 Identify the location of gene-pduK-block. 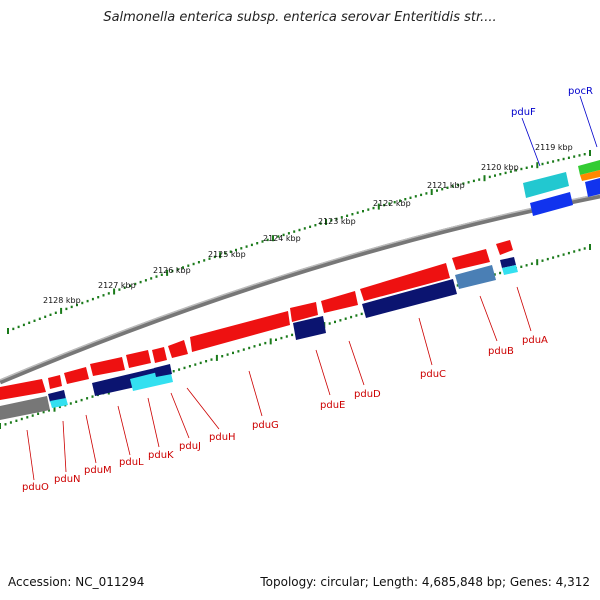
(138, 359).